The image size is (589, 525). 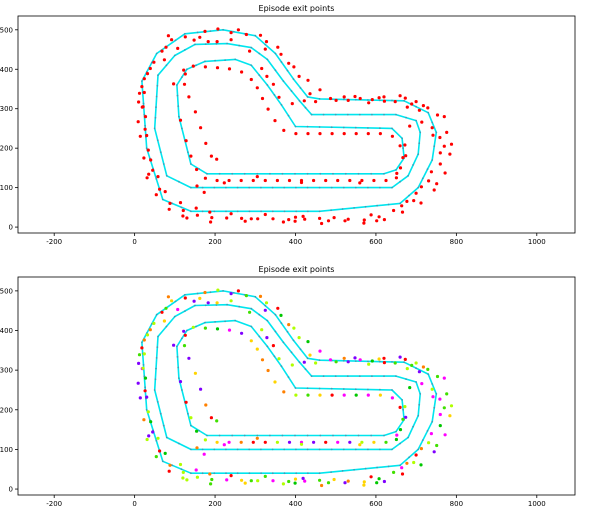 What do you see at coordinates (54, 504) in the screenshot?
I see `x-tick-label: -200` at bounding box center [54, 504].